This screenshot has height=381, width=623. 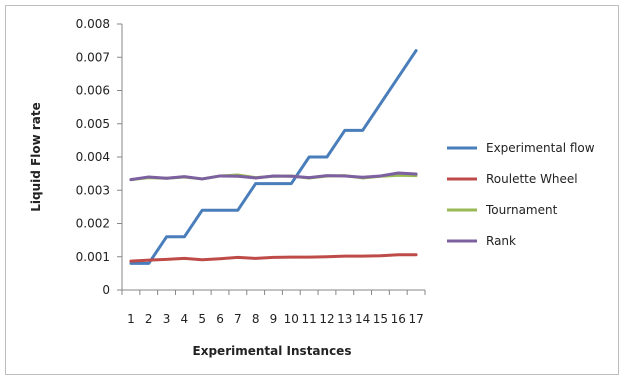 What do you see at coordinates (220, 319) in the screenshot?
I see `x-tick-label: 6` at bounding box center [220, 319].